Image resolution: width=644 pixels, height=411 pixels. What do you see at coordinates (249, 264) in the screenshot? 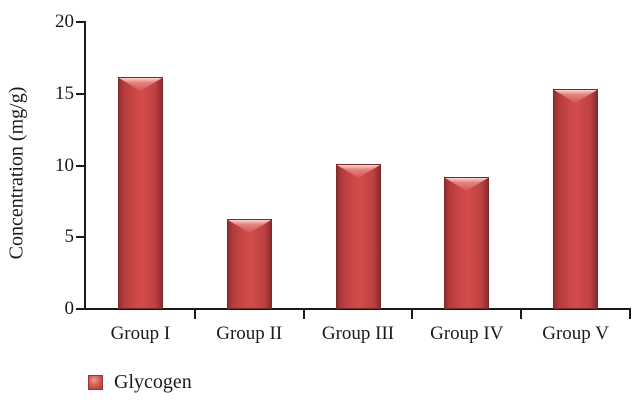
I see `bar-group-ii` at bounding box center [249, 264].